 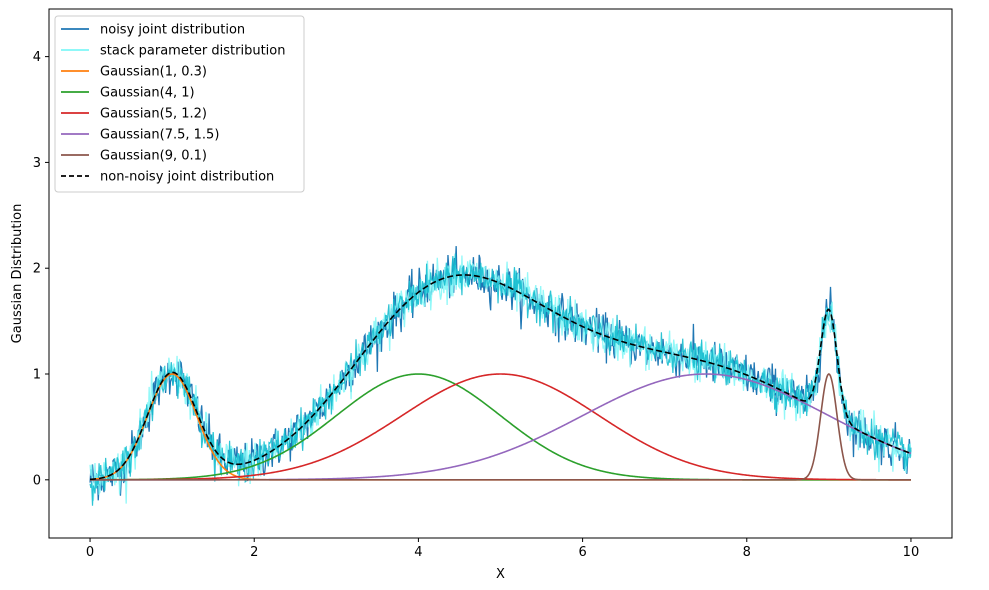 I want to click on legend-label: Gaussian(4, 1), so click(x=147, y=93).